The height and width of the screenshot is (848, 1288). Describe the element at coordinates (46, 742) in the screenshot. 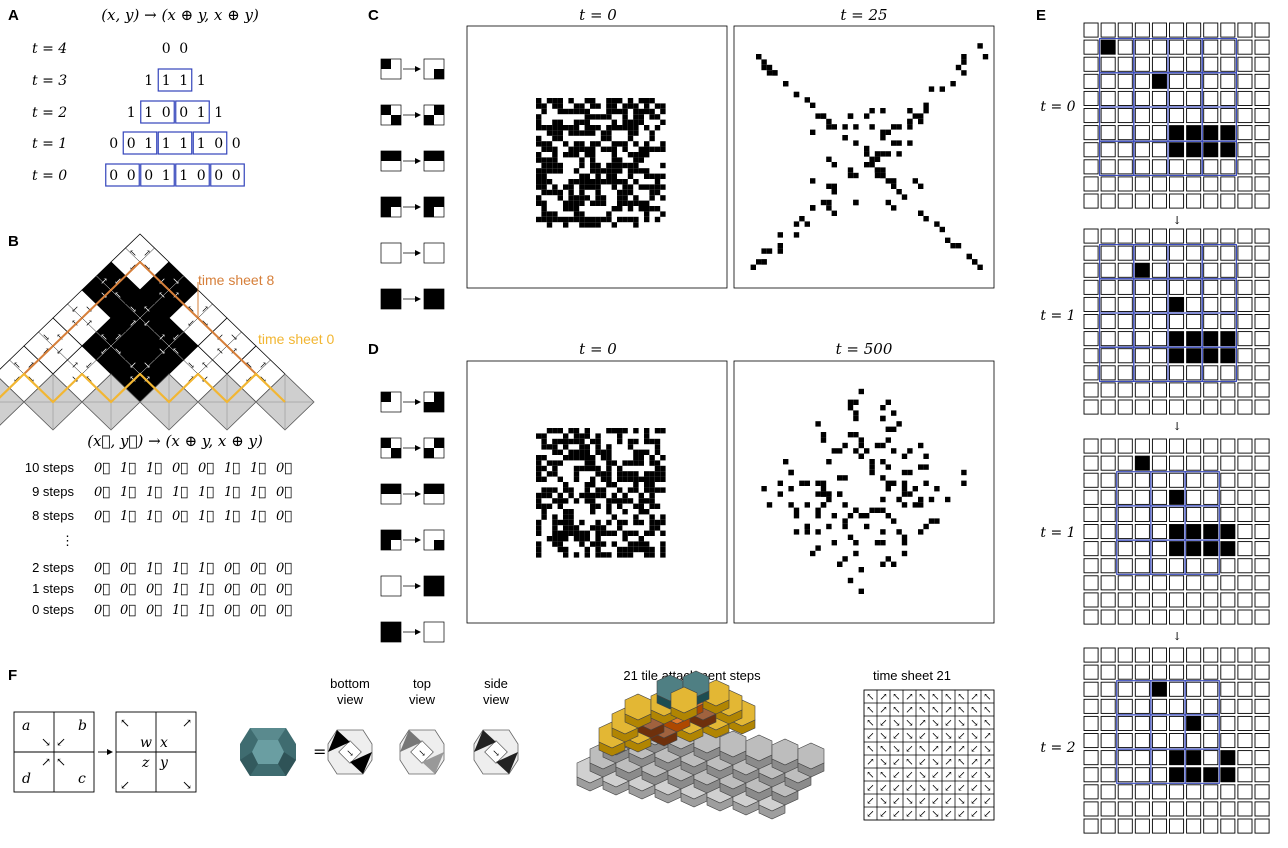

I see `arrow-se-icon: ↘` at that location.